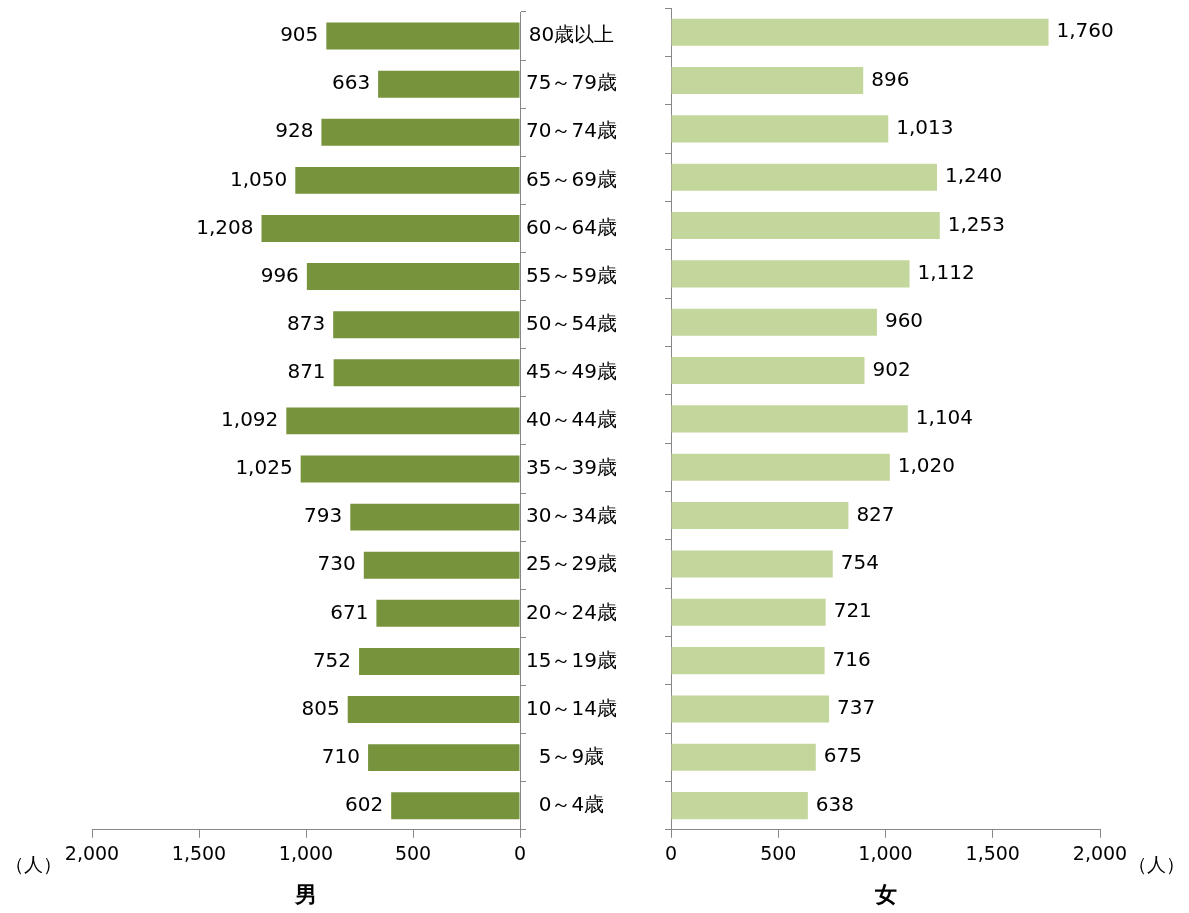  Describe the element at coordinates (891, 368) in the screenshot. I see `data-label: 902` at that location.